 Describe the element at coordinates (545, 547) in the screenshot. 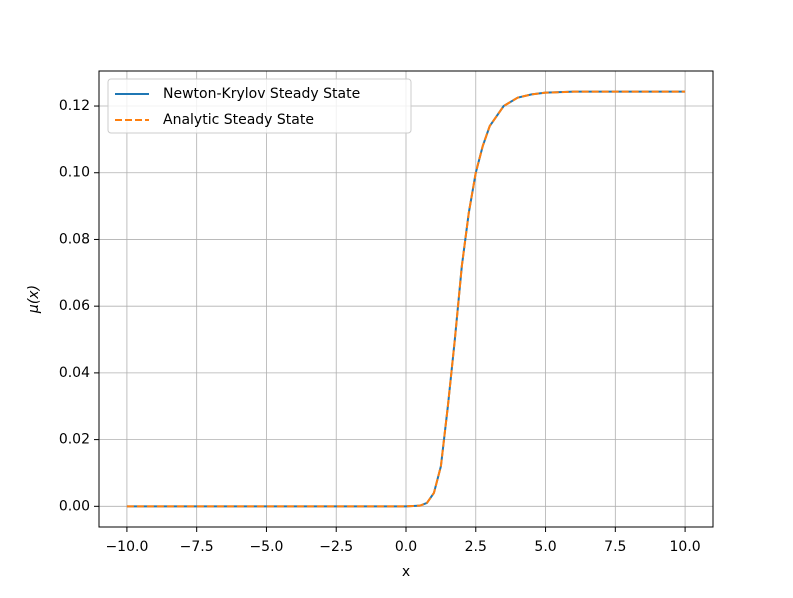

I see `x-tick-label: 5.0` at that location.